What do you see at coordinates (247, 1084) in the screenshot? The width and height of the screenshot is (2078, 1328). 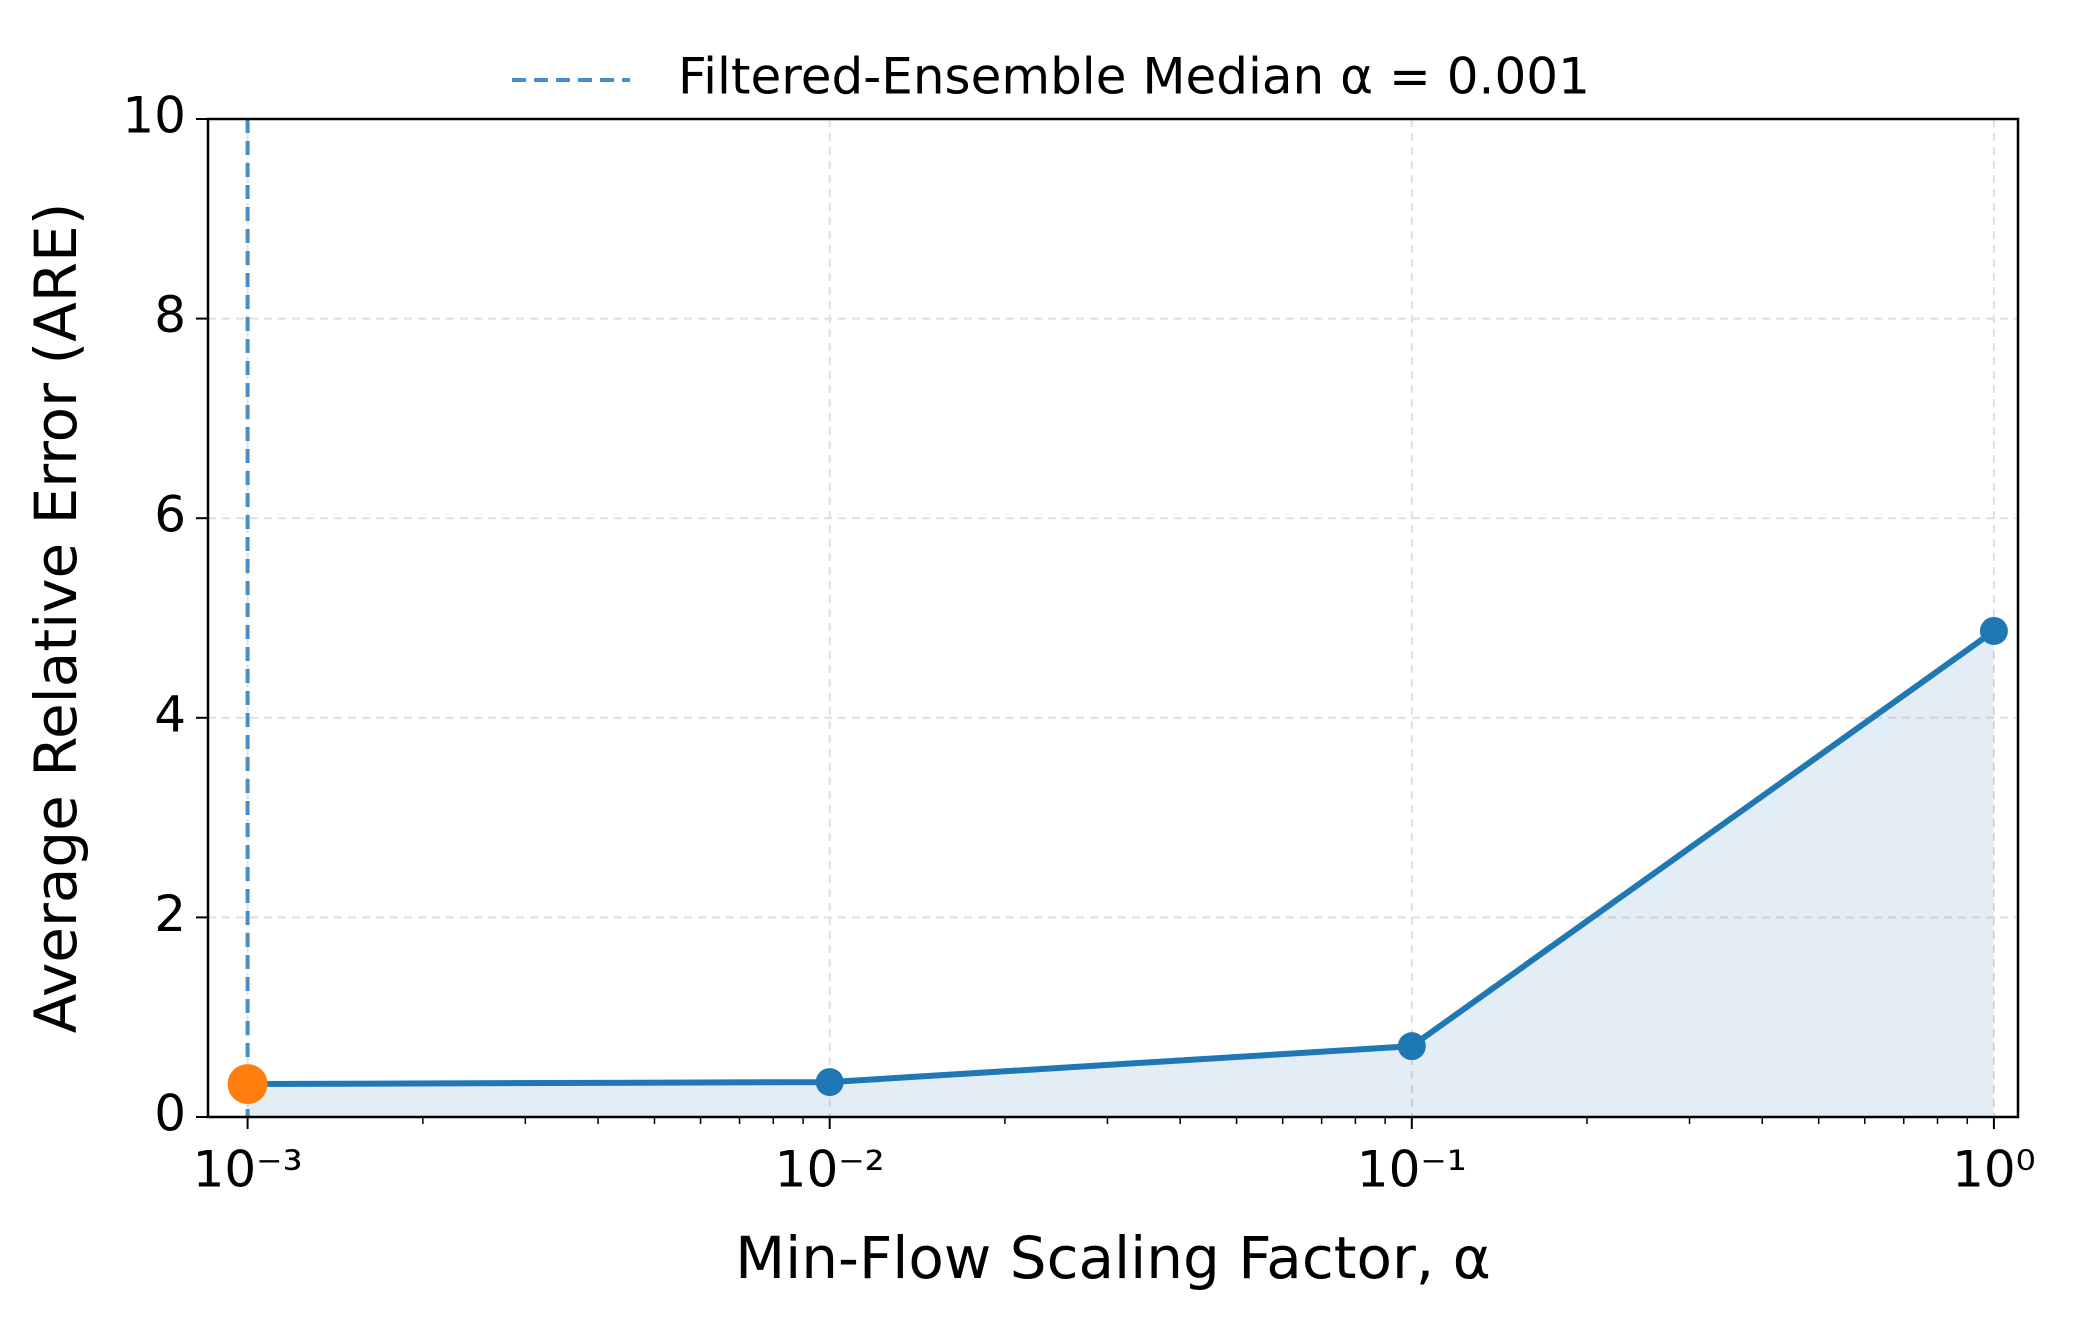 I see `highlight-marker` at bounding box center [247, 1084].